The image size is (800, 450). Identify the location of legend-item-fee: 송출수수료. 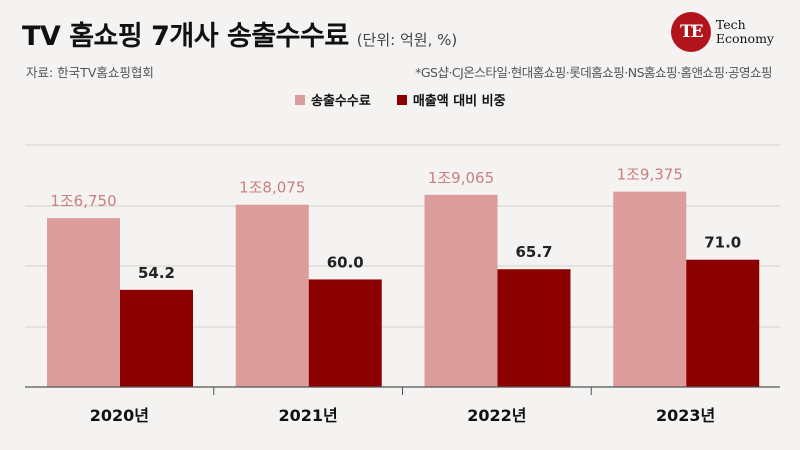
(333, 99).